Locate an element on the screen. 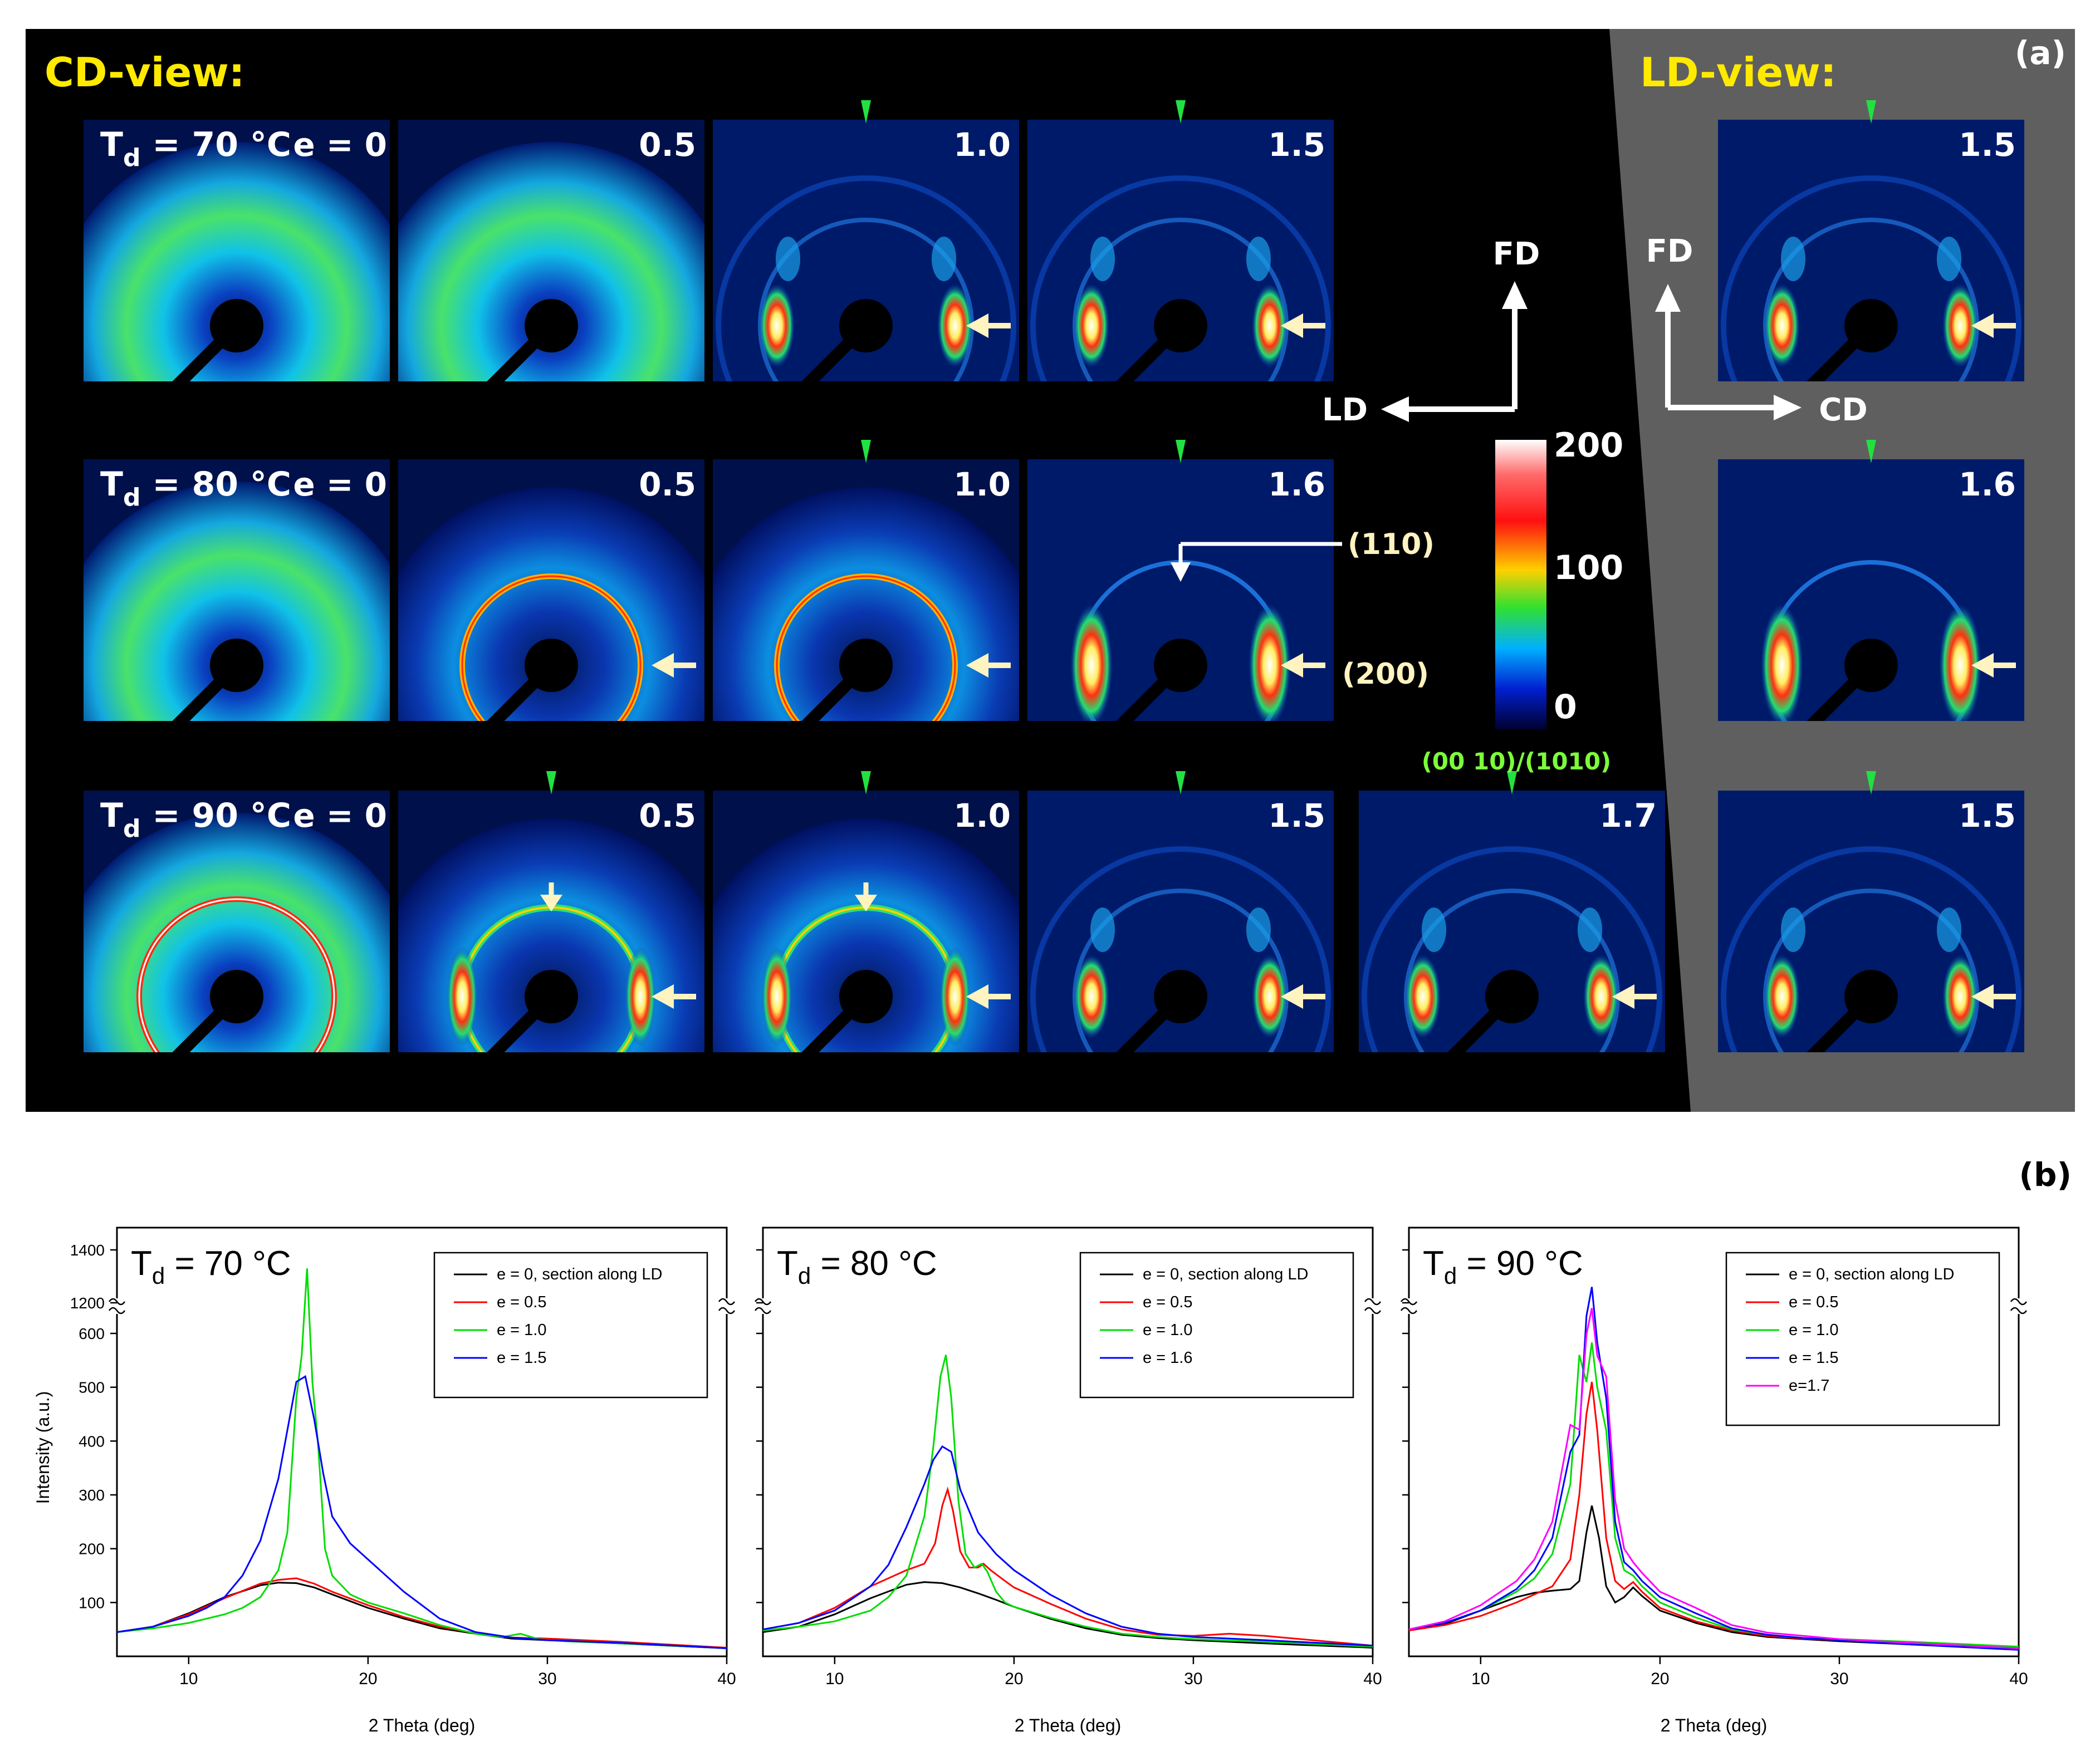 Image resolution: width=2100 pixels, height=1761 pixels. strain-label-row1-cd1: 0.5 is located at coordinates (667, 145).